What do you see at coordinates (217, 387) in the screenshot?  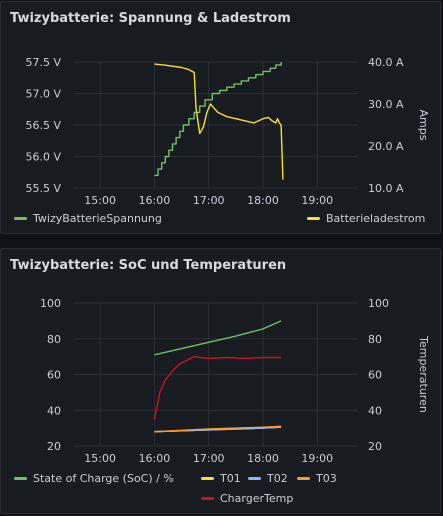 I see `series-line-chargertemp` at bounding box center [217, 387].